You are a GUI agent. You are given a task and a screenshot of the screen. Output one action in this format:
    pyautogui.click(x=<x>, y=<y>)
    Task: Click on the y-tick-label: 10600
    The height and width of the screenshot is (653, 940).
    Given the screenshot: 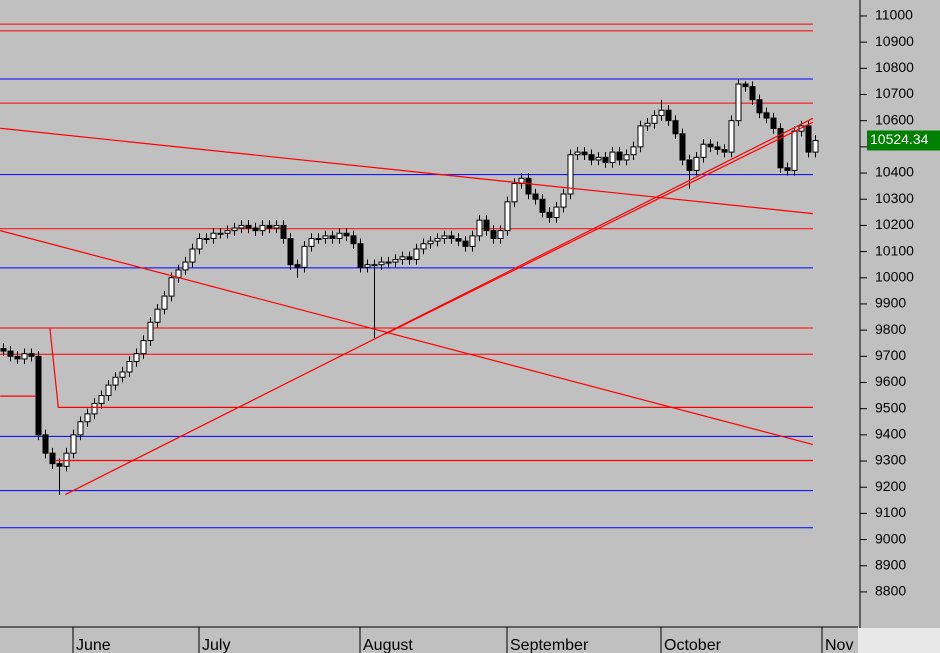 What is the action you would take?
    pyautogui.click(x=894, y=119)
    